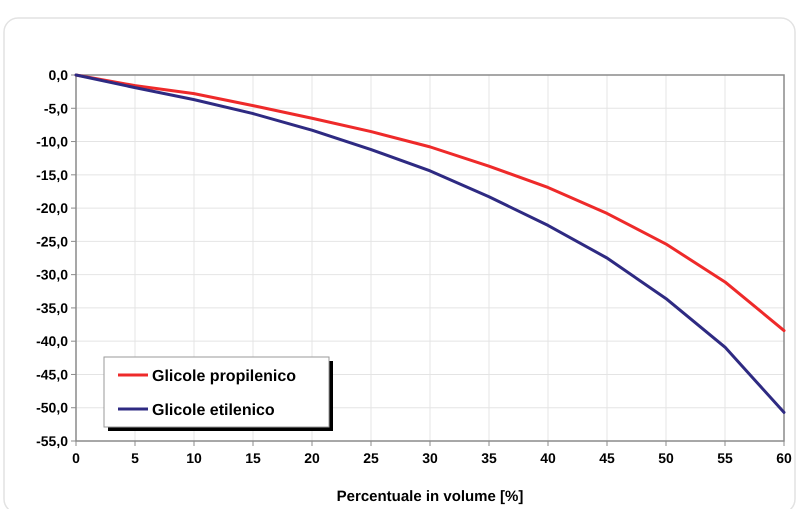  Describe the element at coordinates (253, 458) in the screenshot. I see `x-tick-label: 15` at that location.